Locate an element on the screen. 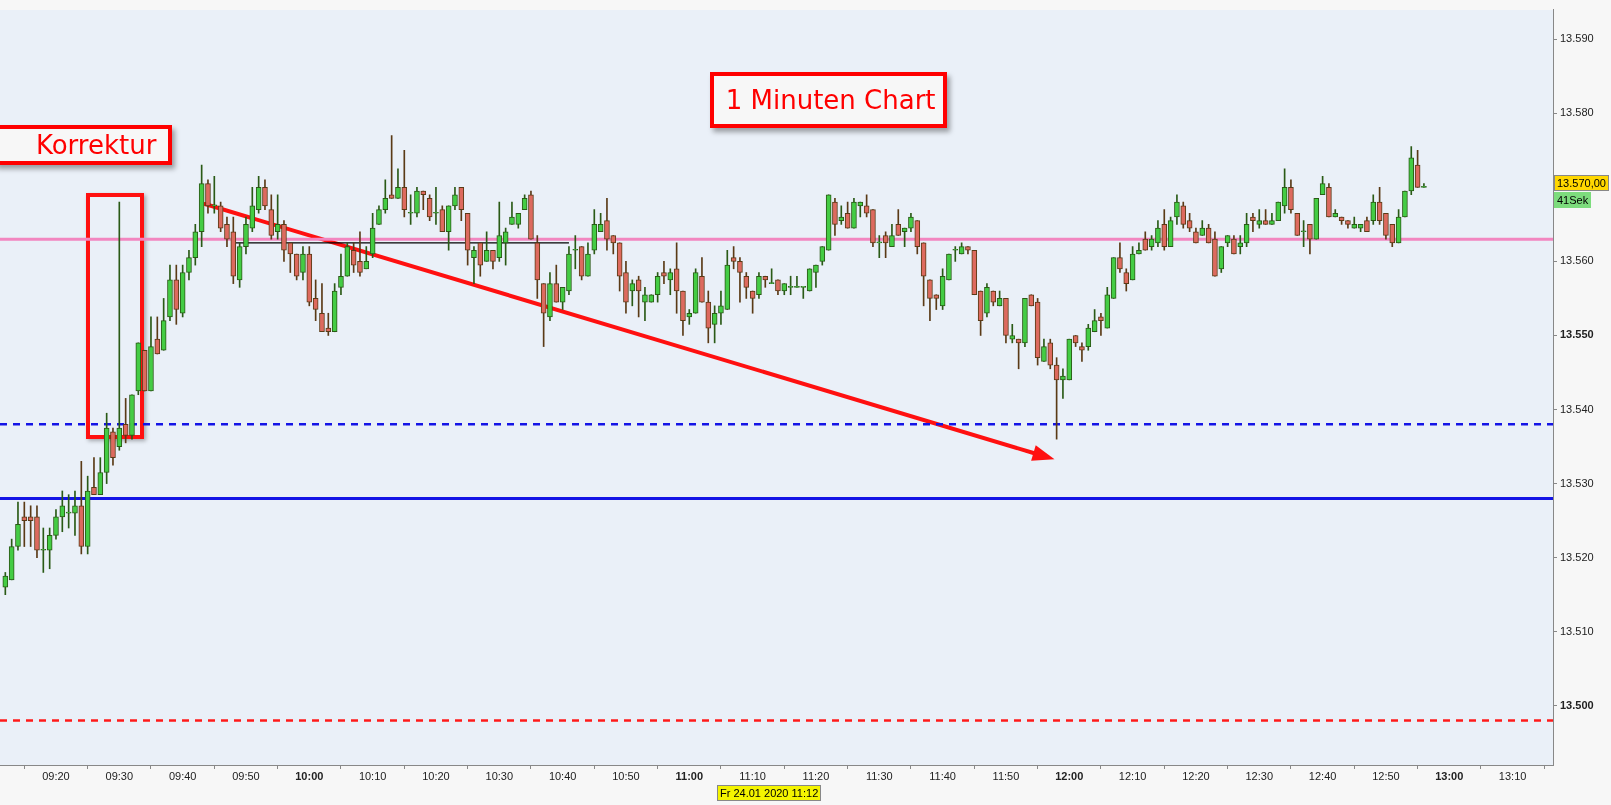  y-tick-label: 13.580 is located at coordinates (1577, 112).